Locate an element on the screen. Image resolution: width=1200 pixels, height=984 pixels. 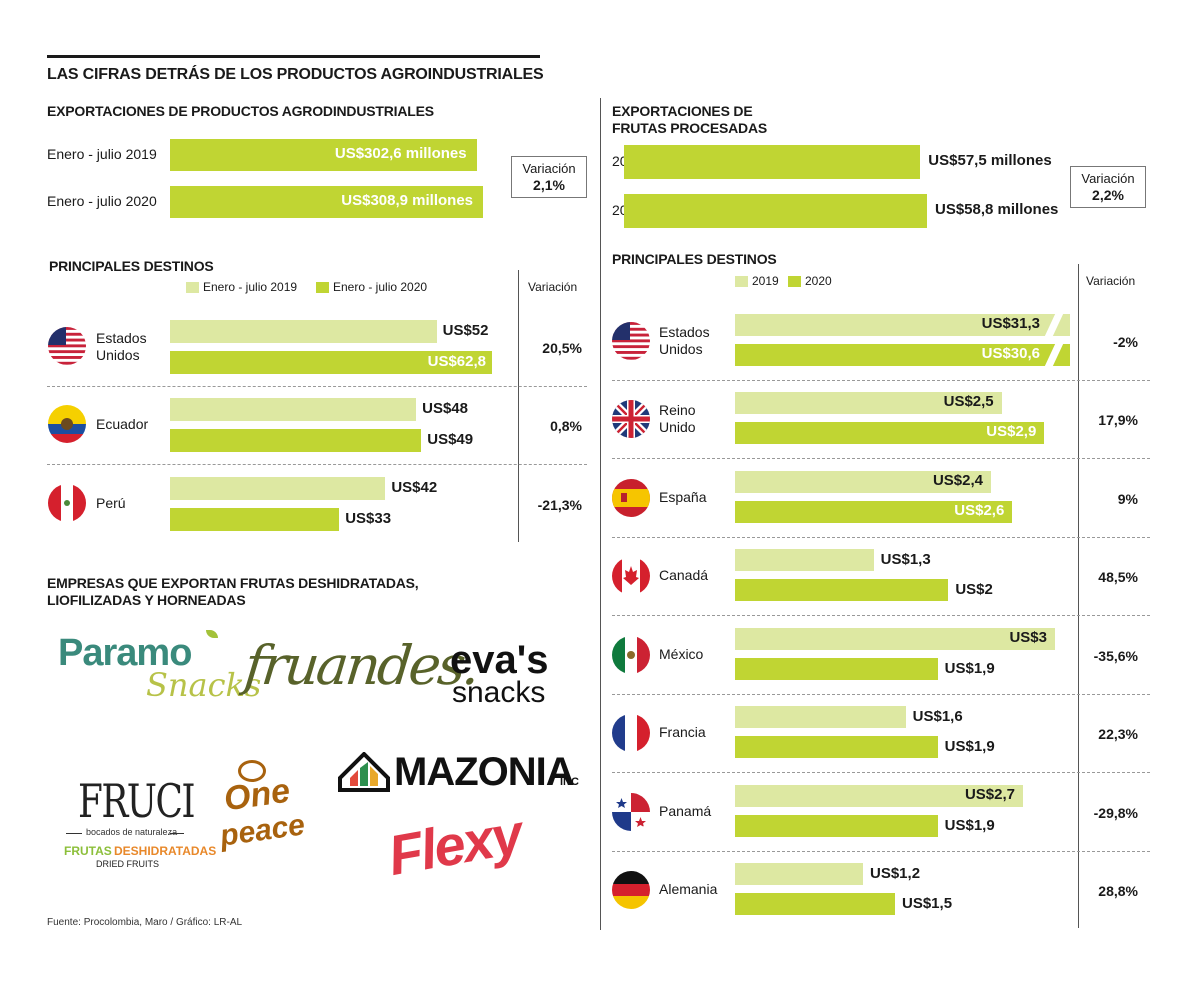
agro-dest-label-2019: US$52 is located at coordinates (465, 330).